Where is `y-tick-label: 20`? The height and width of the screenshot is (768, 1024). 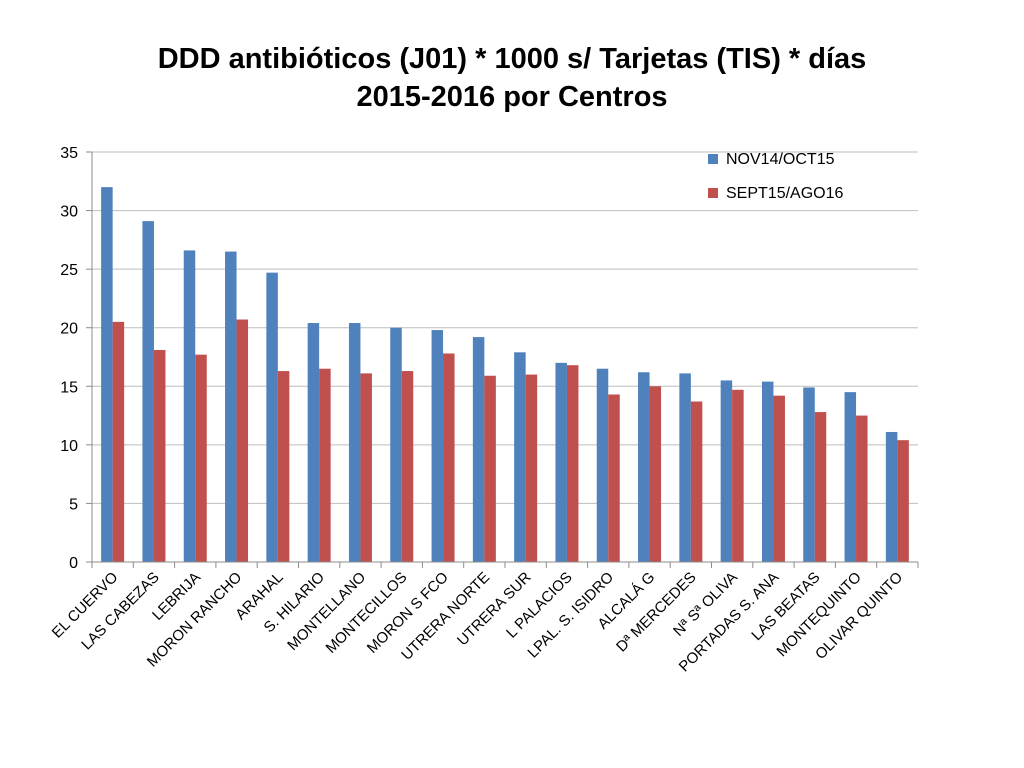
y-tick-label: 20 is located at coordinates (69, 329).